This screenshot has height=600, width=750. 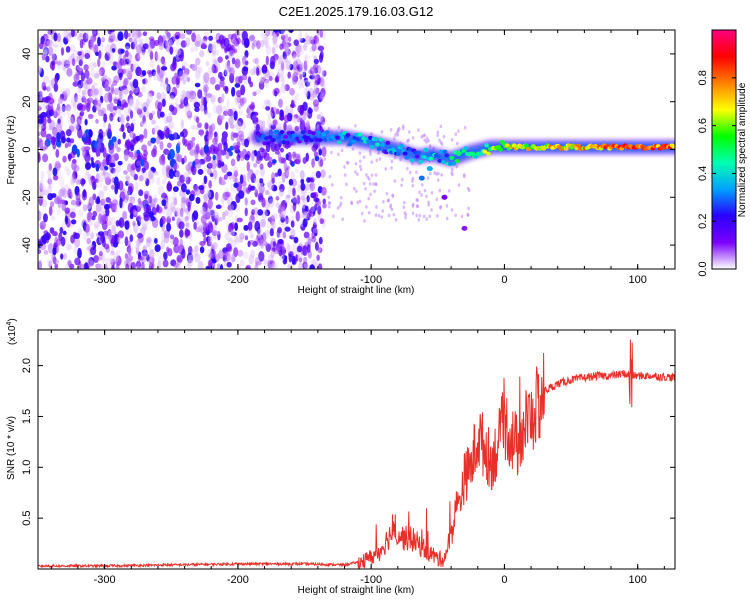 I want to click on colorbar-ticks: 0.0 0.2 0.4 0.6 0.8, so click(x=716, y=173).